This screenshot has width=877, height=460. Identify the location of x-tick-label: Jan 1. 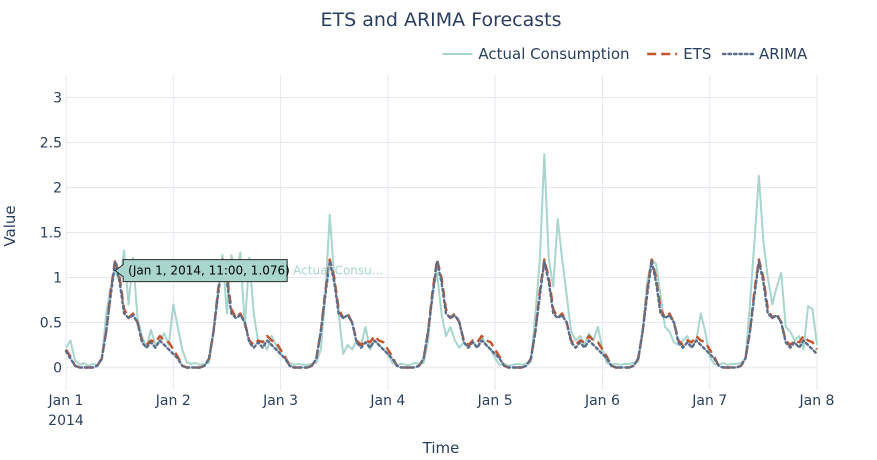
(66, 401).